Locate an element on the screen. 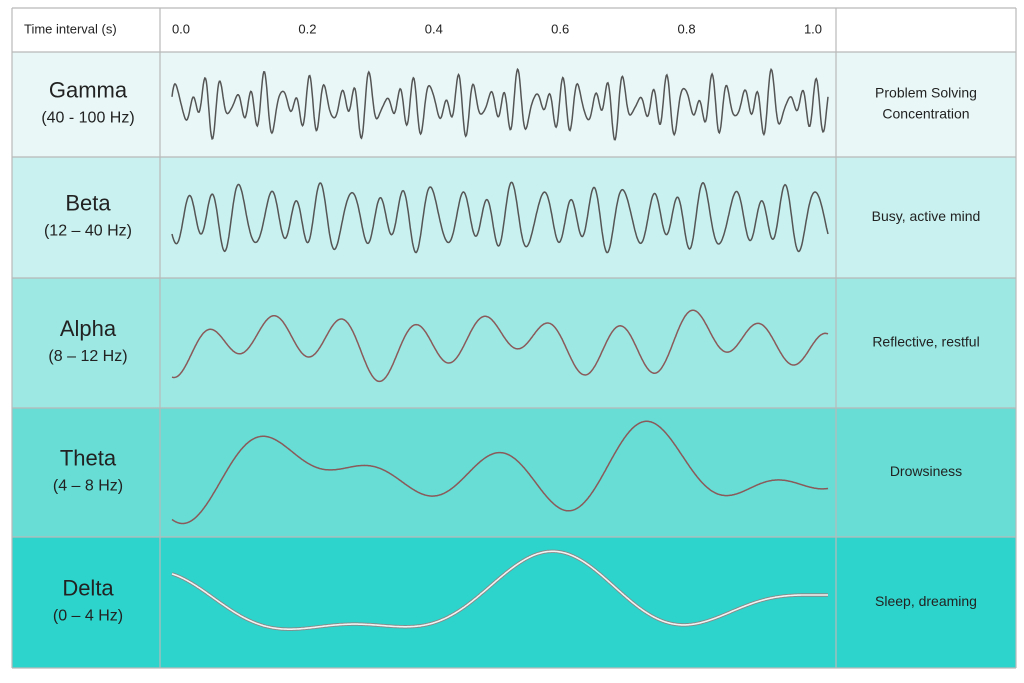  wave-name: Gamma is located at coordinates (88, 89).